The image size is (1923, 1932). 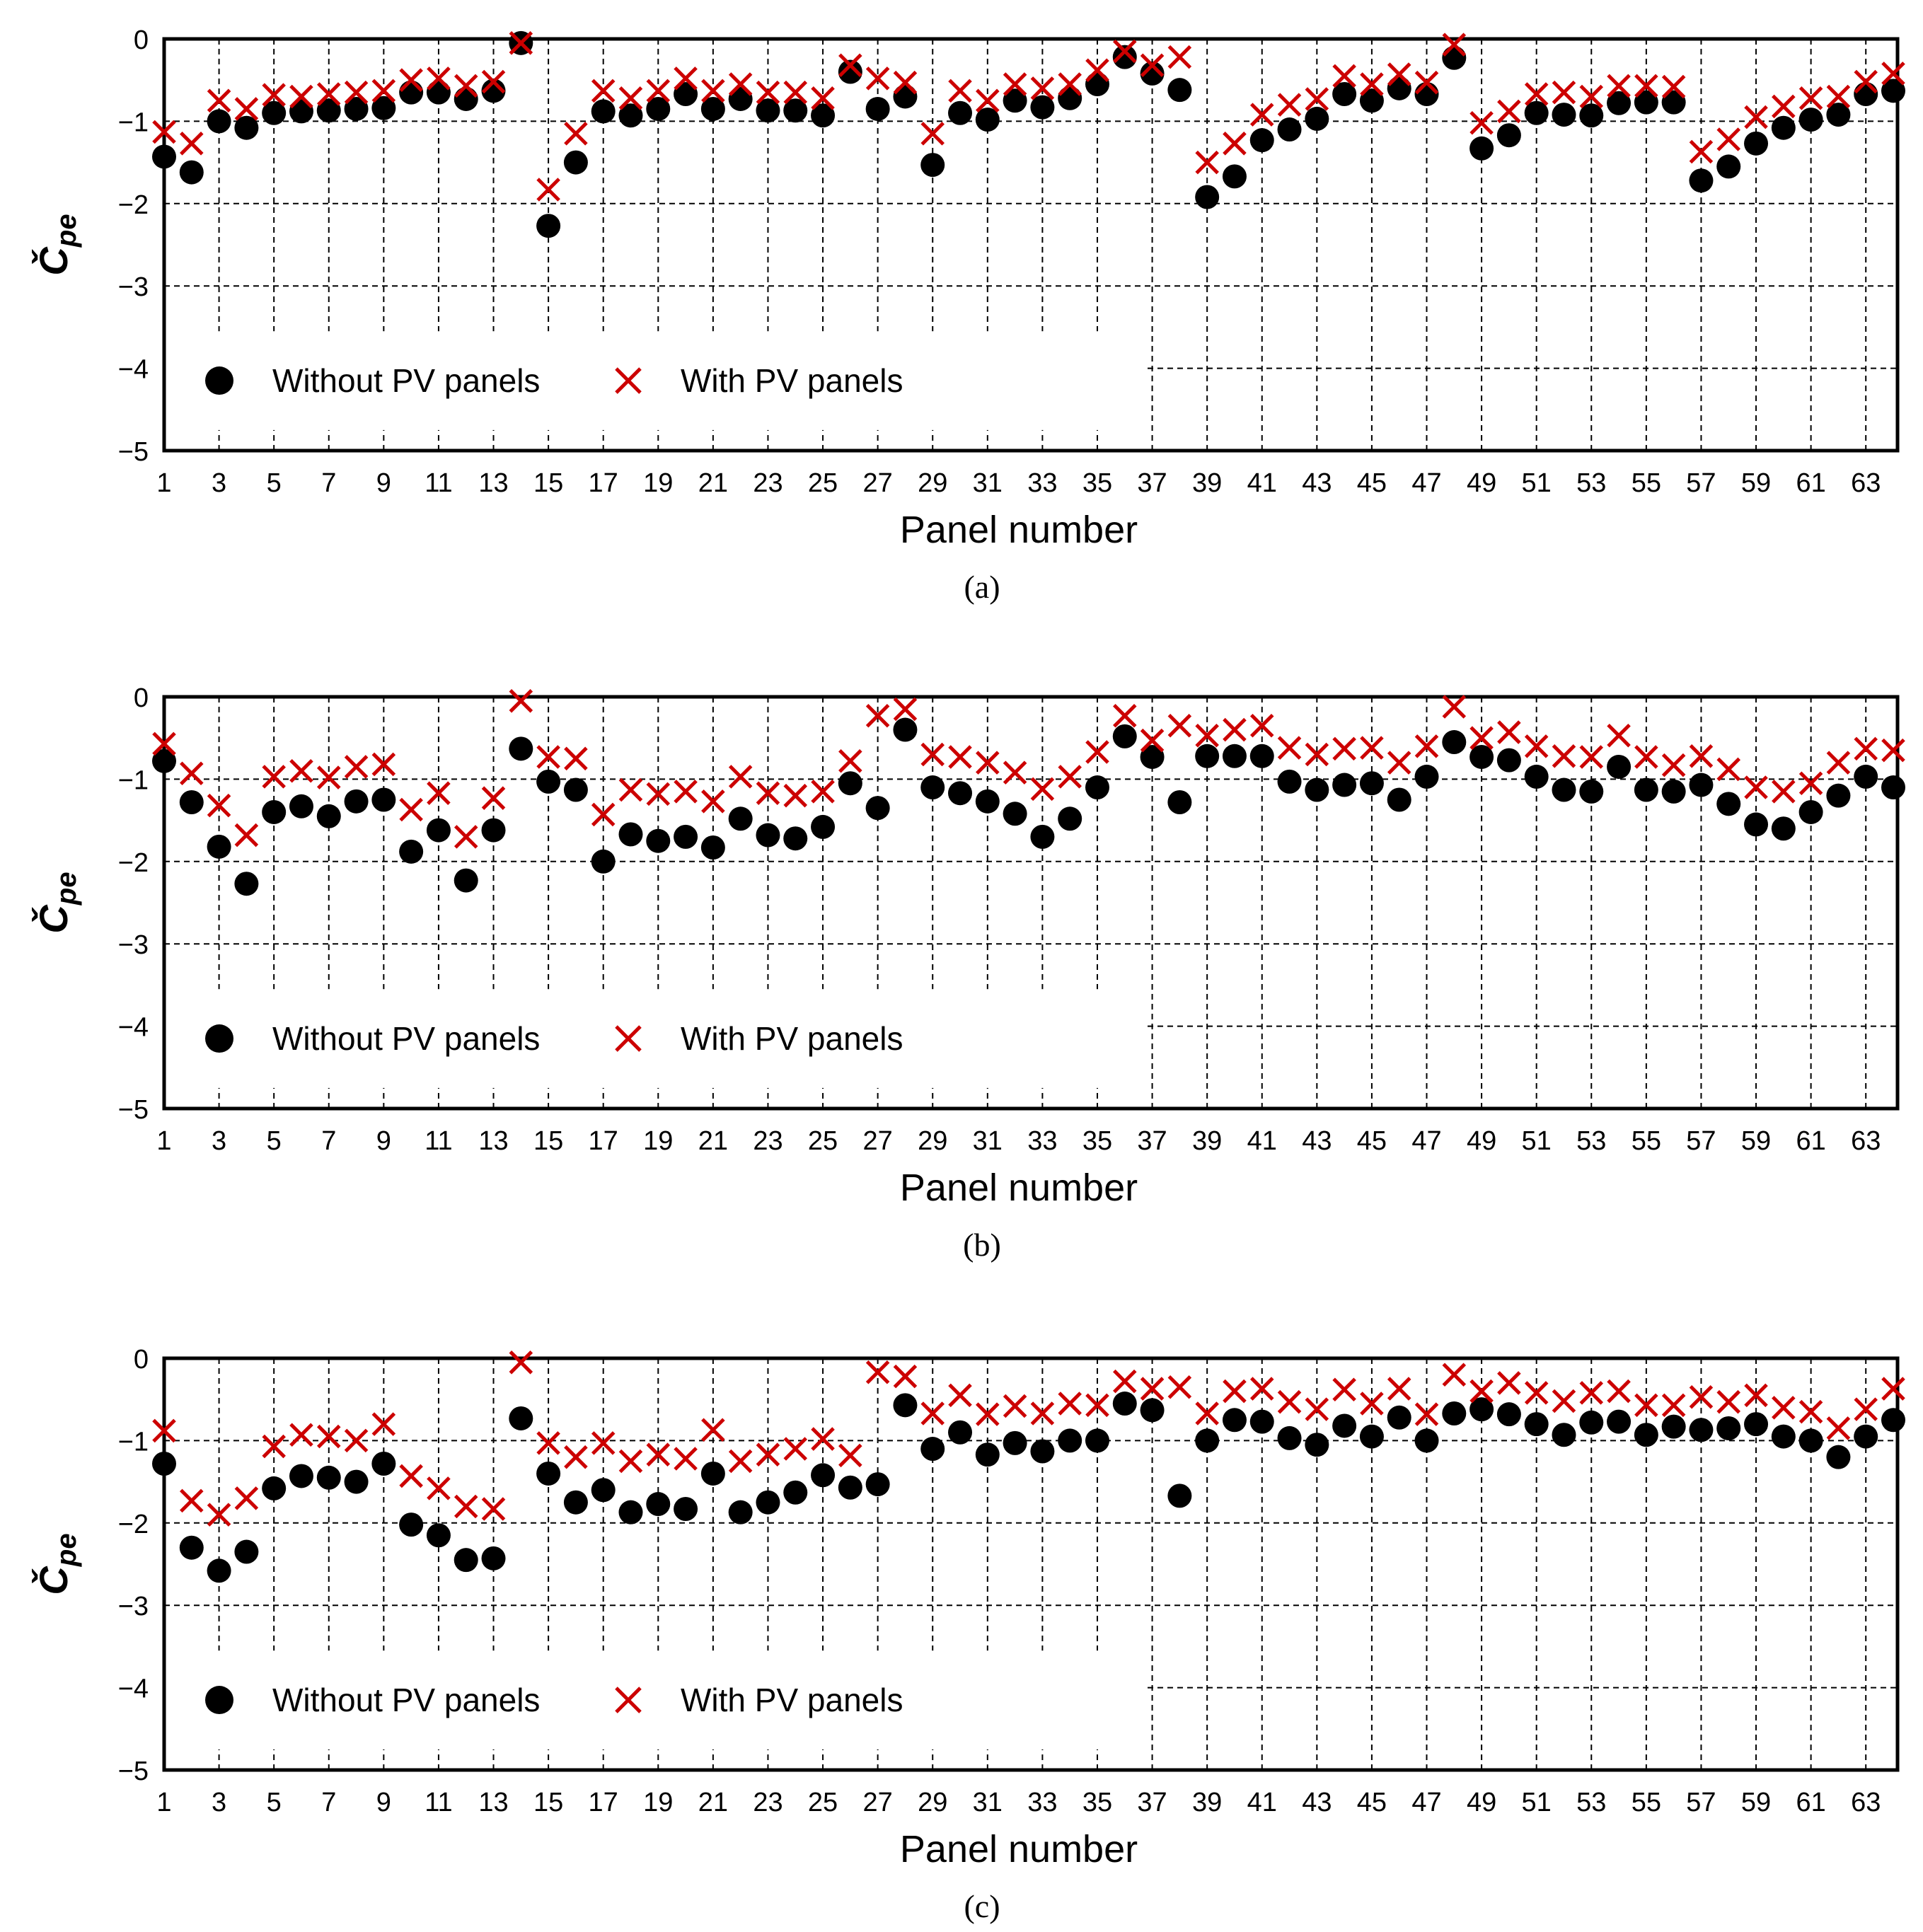 I want to click on x-tick-label: 11, so click(x=438, y=483).